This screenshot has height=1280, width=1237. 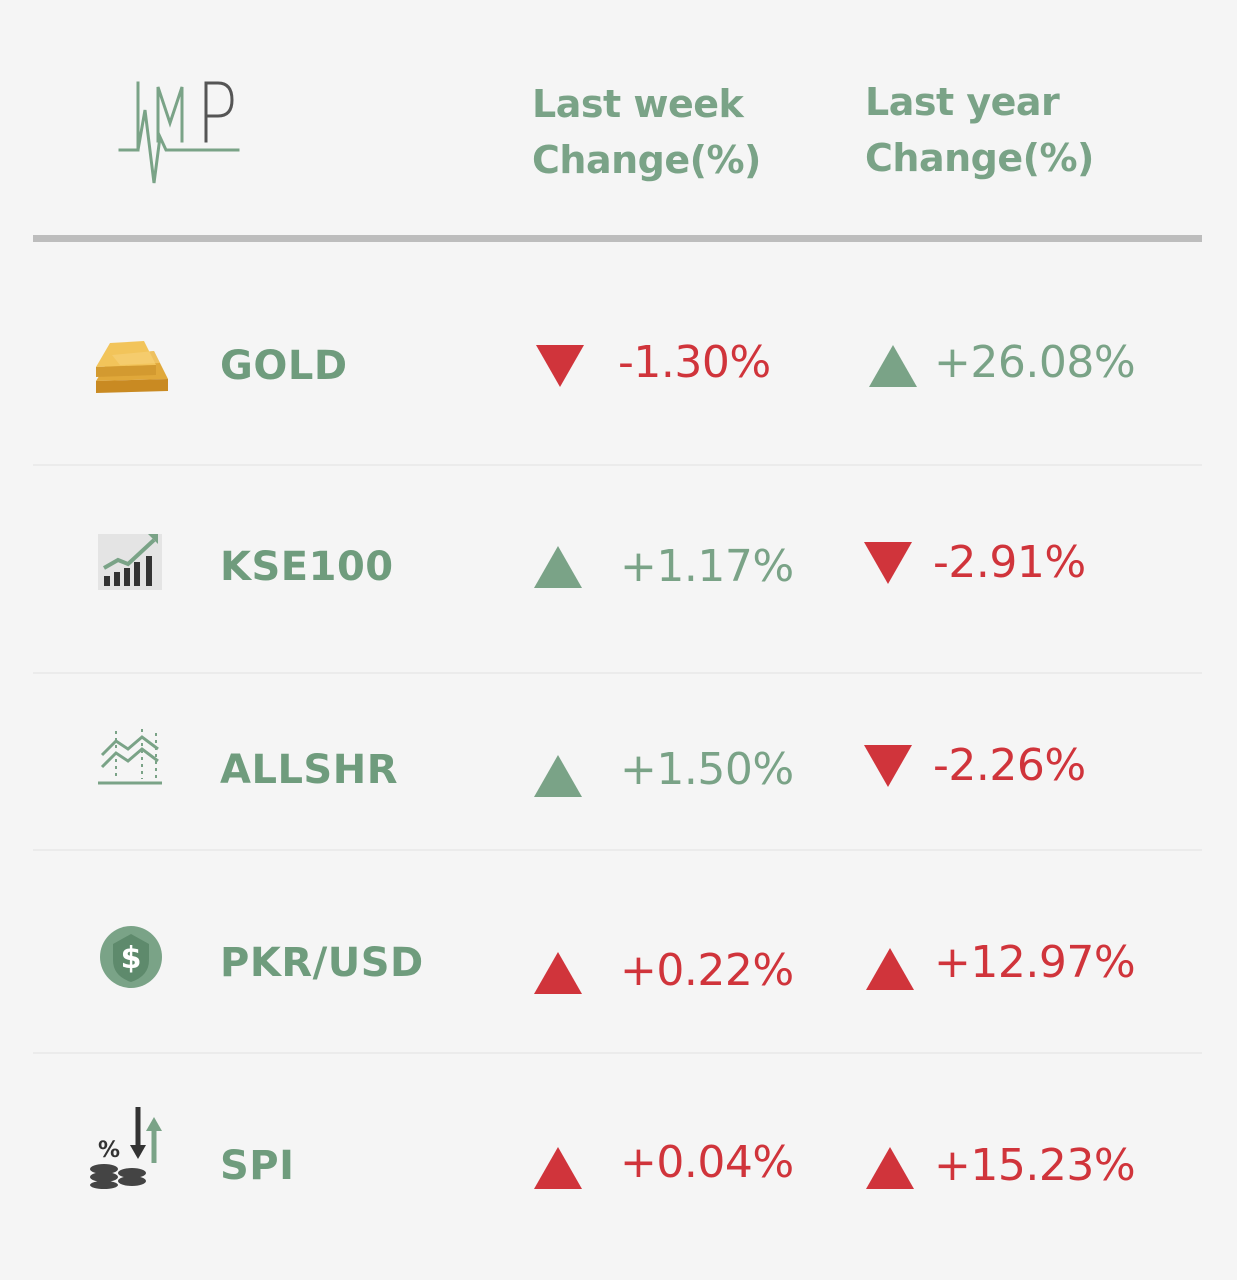 What do you see at coordinates (307, 567) in the screenshot?
I see `row-name: KSE100` at bounding box center [307, 567].